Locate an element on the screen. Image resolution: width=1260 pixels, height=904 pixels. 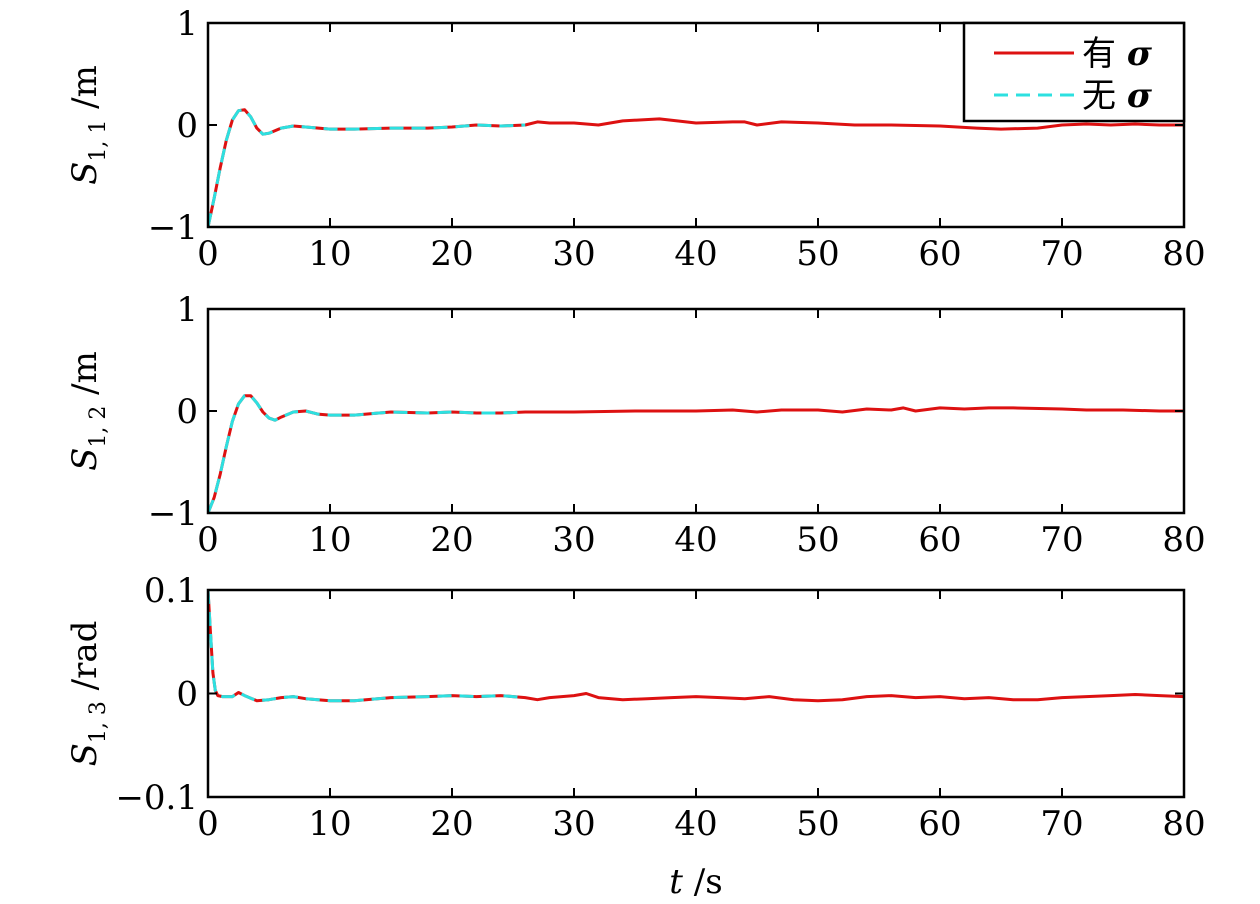
y-axis-label: S1, 2 /m is located at coordinates (88, 411).